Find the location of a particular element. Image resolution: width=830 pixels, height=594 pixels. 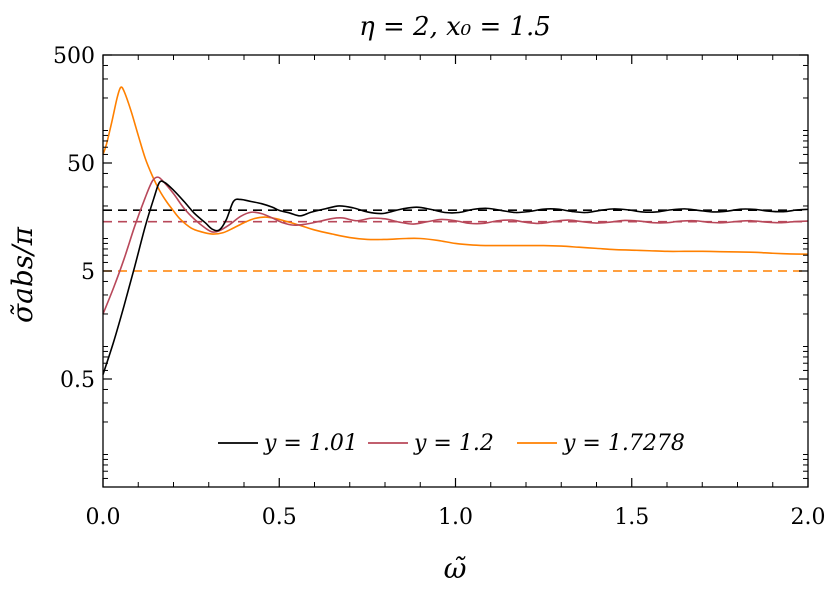

chart-title: η = 2, x₀ = 1.5 is located at coordinates (455, 27).